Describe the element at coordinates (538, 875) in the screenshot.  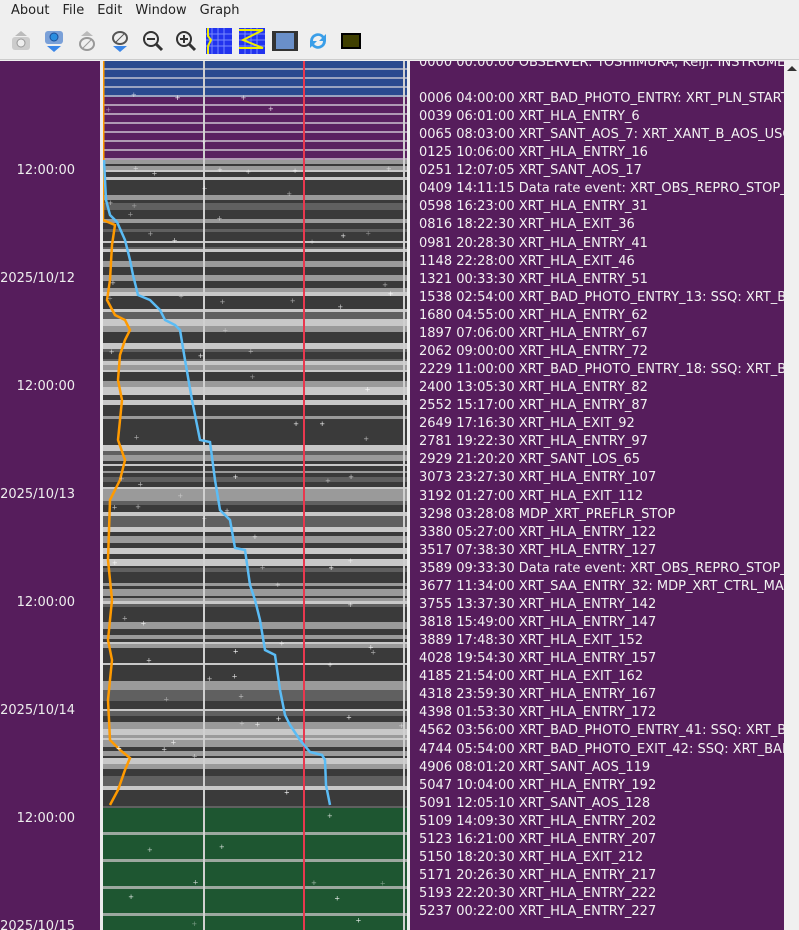
I see `event-row: 5171 20:26:30 XRT_HLA_ENTRY_217` at that location.